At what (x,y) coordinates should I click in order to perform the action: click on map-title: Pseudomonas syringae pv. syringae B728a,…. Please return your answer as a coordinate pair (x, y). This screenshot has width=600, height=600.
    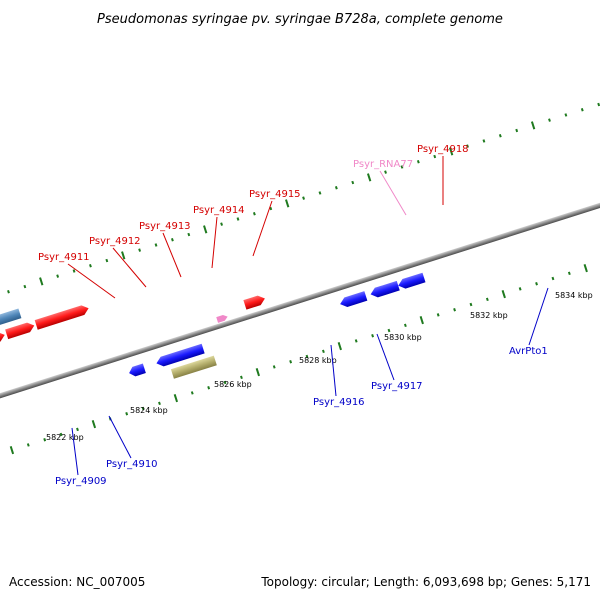
    Looking at the image, I should click on (300, 19).